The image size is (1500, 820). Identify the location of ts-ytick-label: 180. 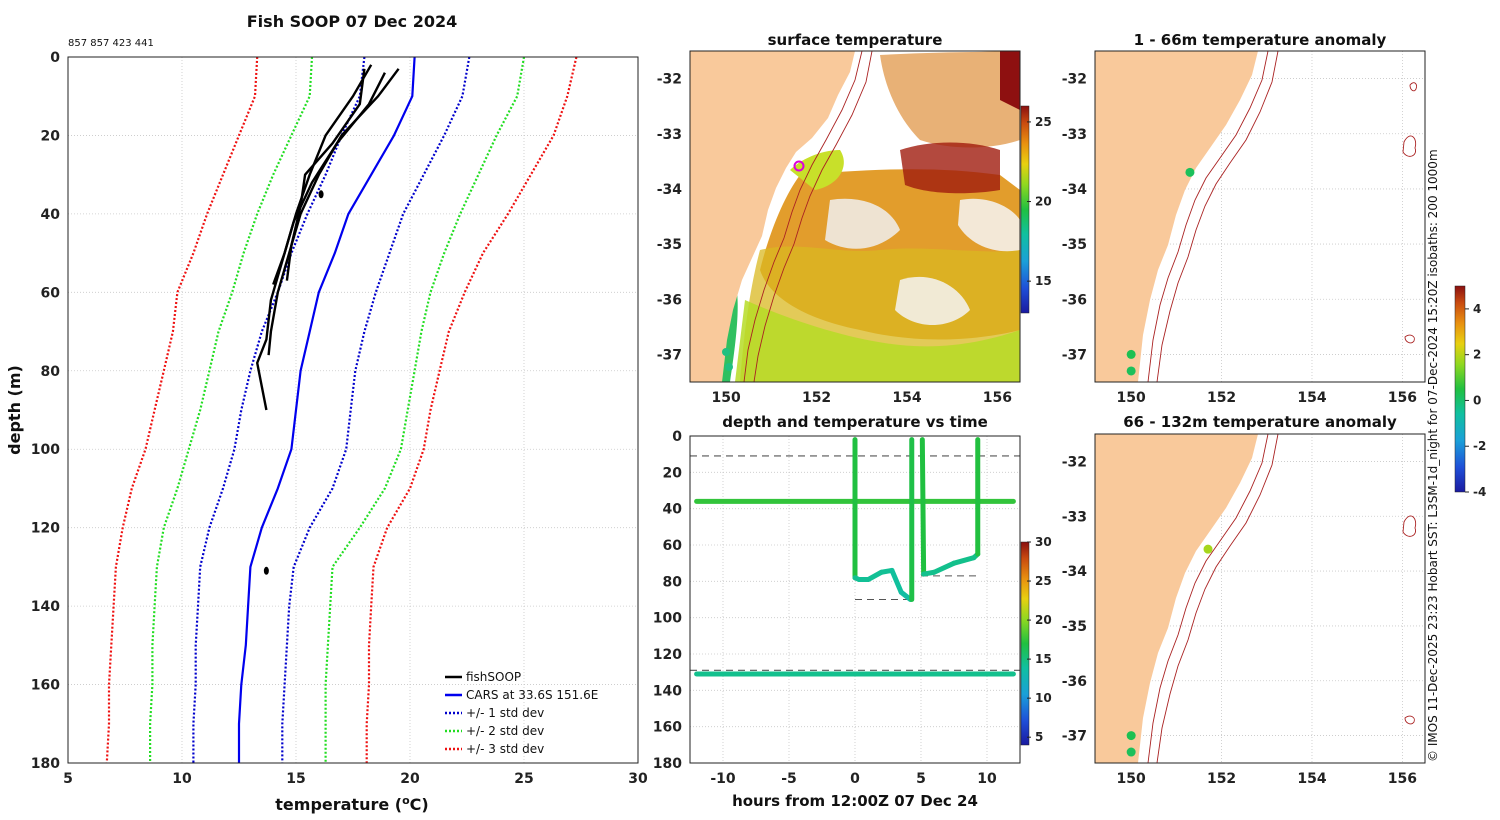
(667, 764).